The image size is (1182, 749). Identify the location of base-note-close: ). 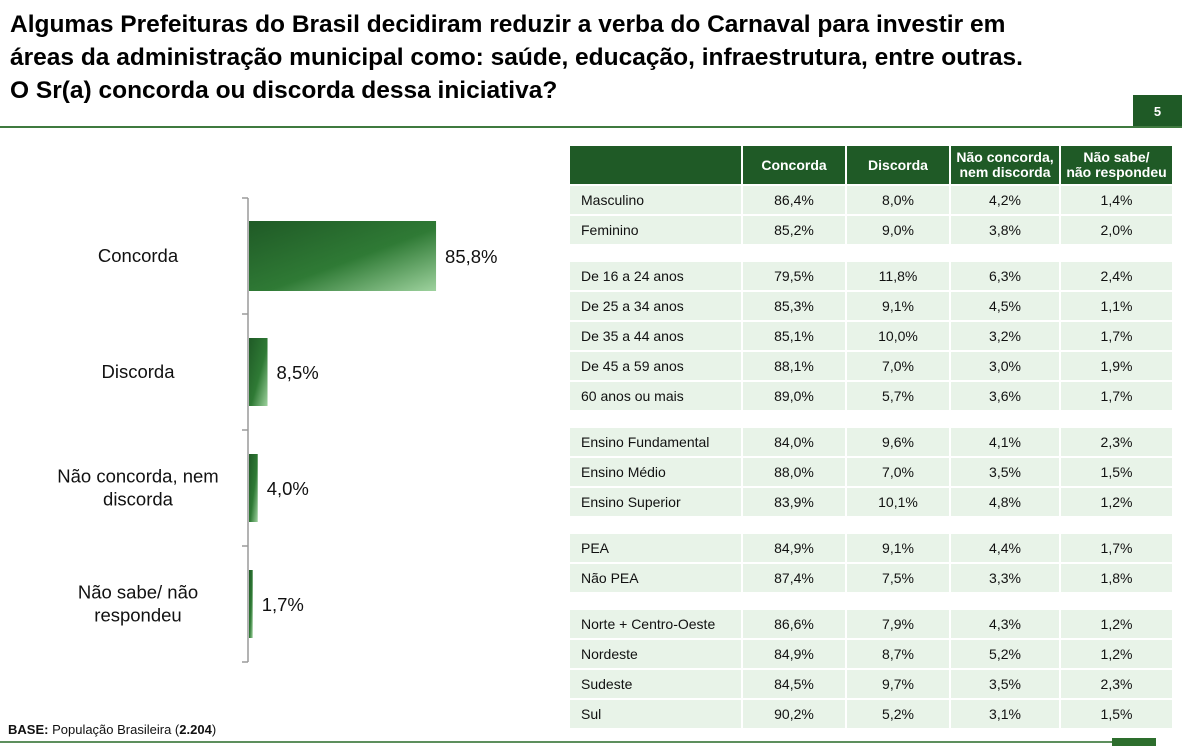
(214, 729).